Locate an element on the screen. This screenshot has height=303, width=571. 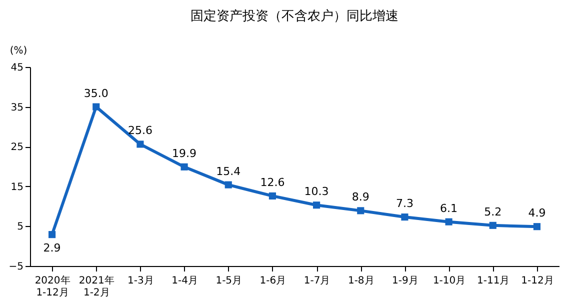
y-tick-label: 35 is located at coordinates (17, 108).